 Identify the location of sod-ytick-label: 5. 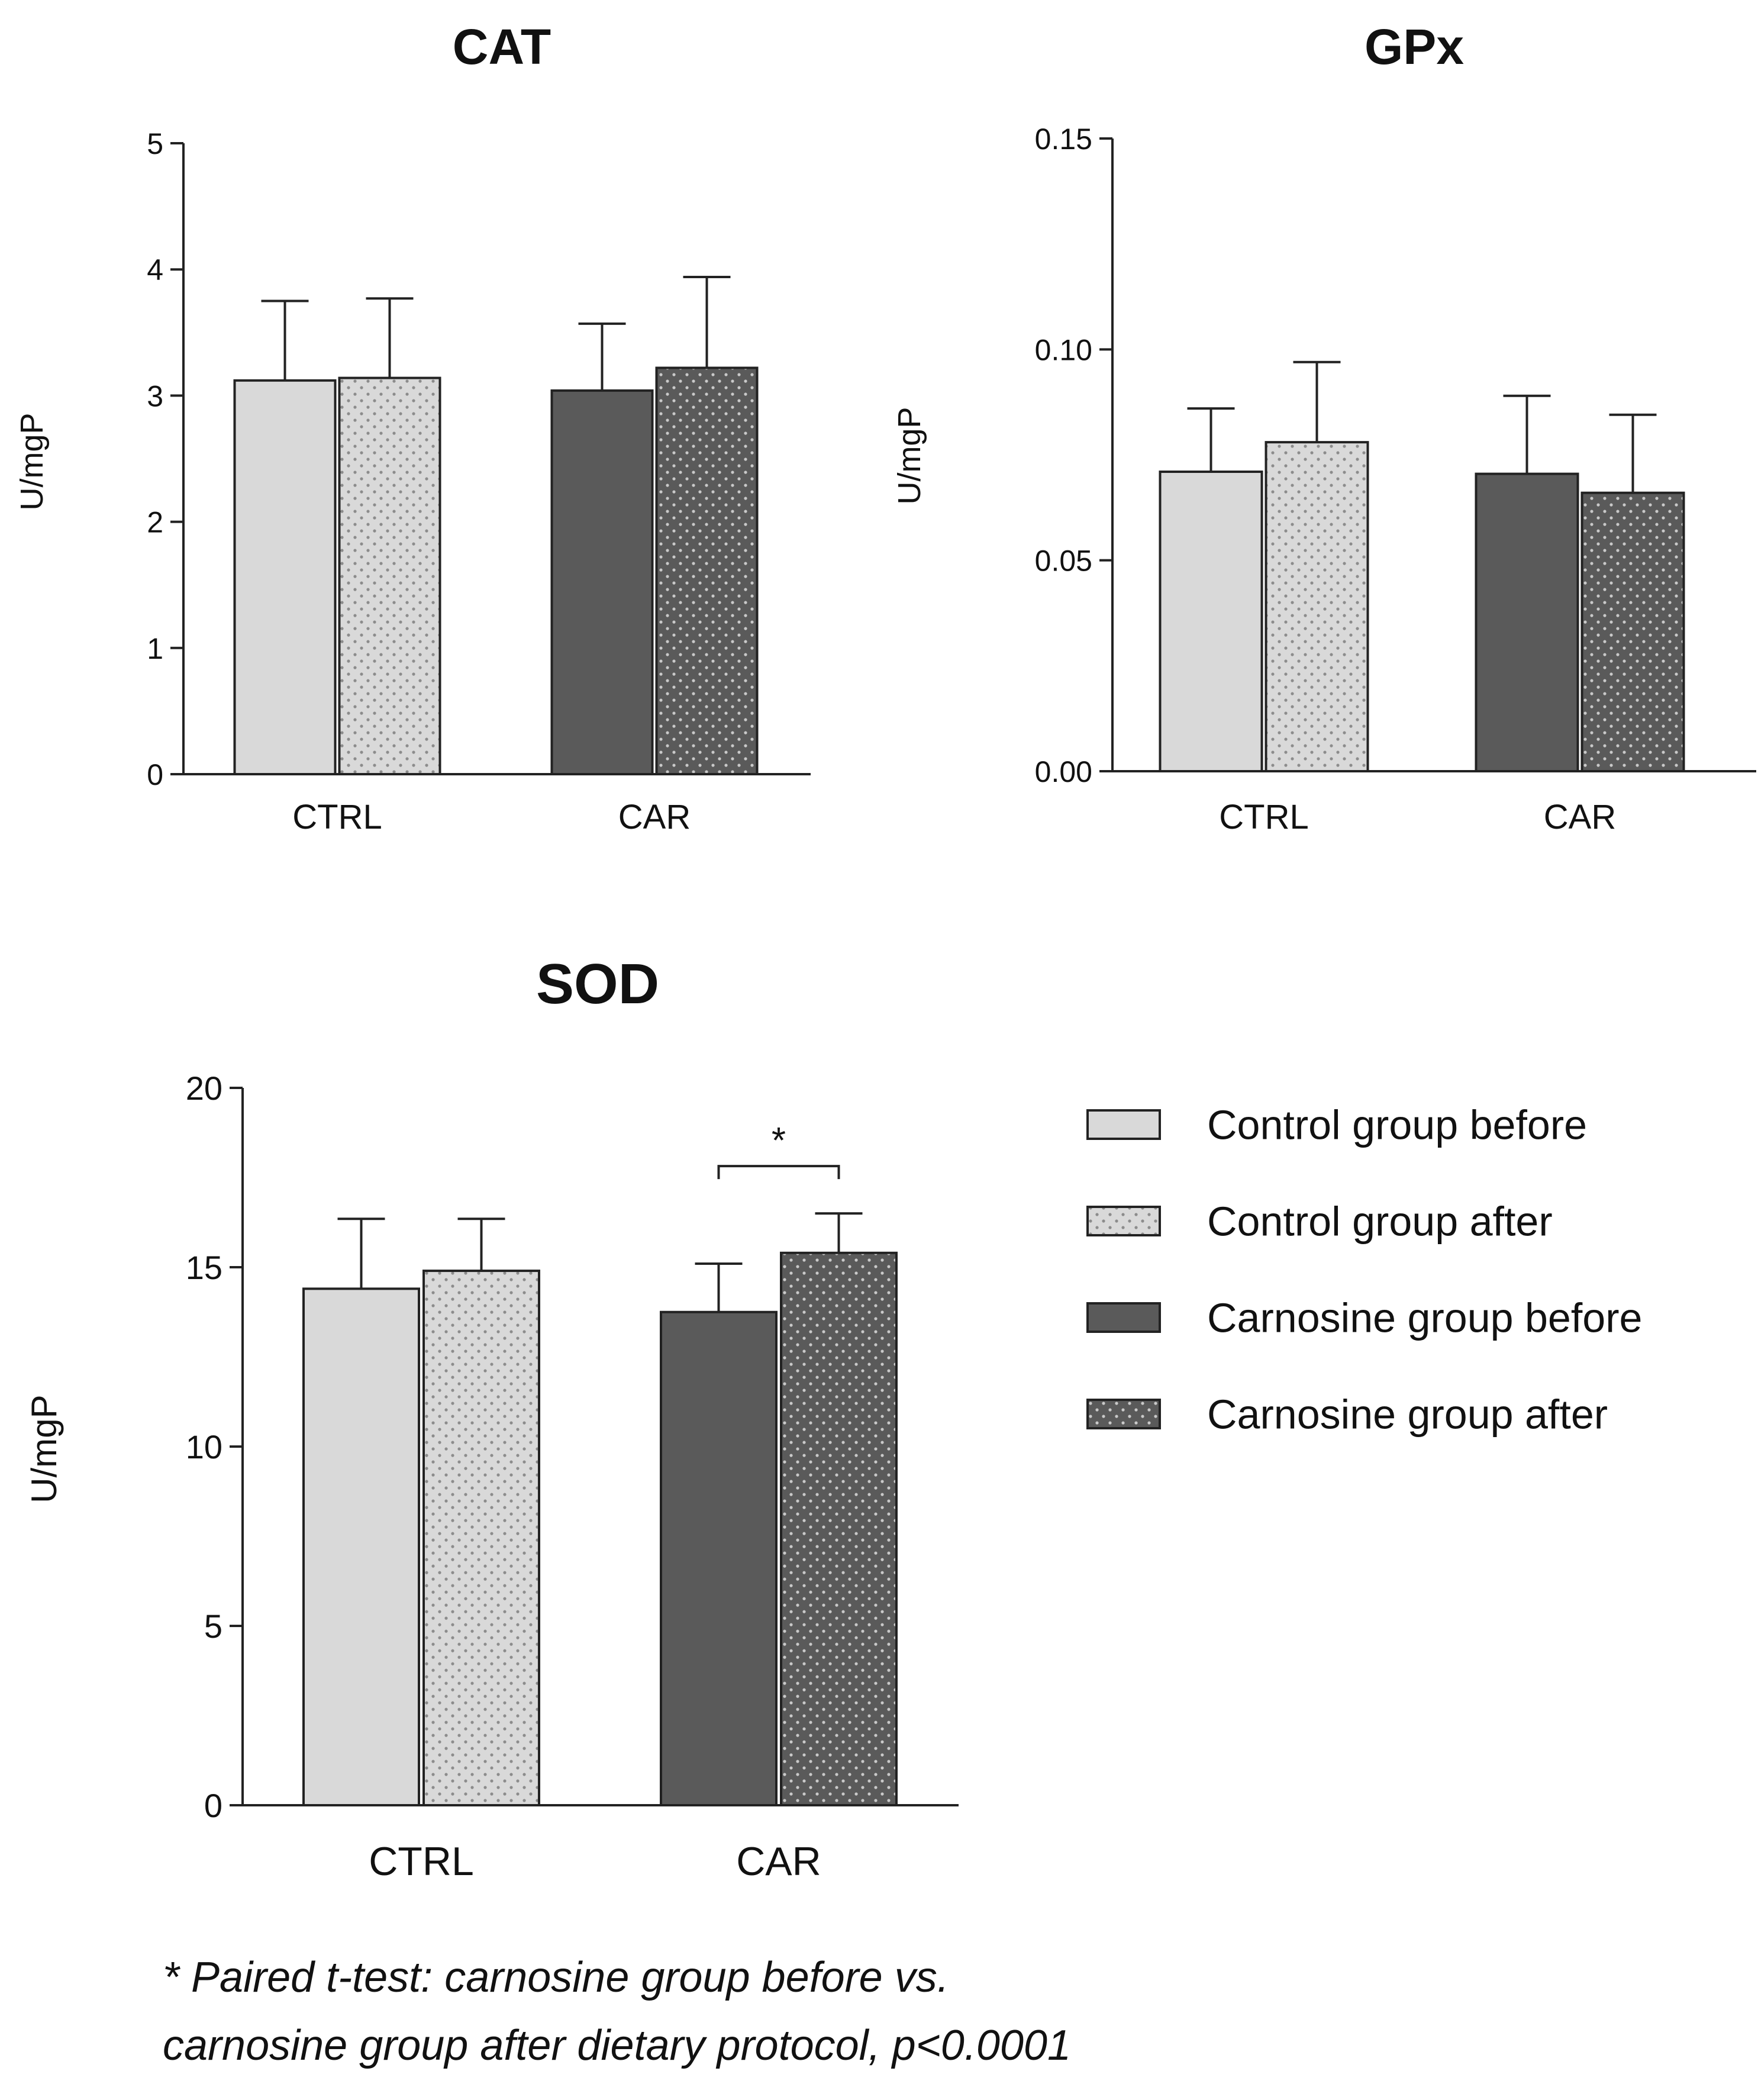
(213, 1626).